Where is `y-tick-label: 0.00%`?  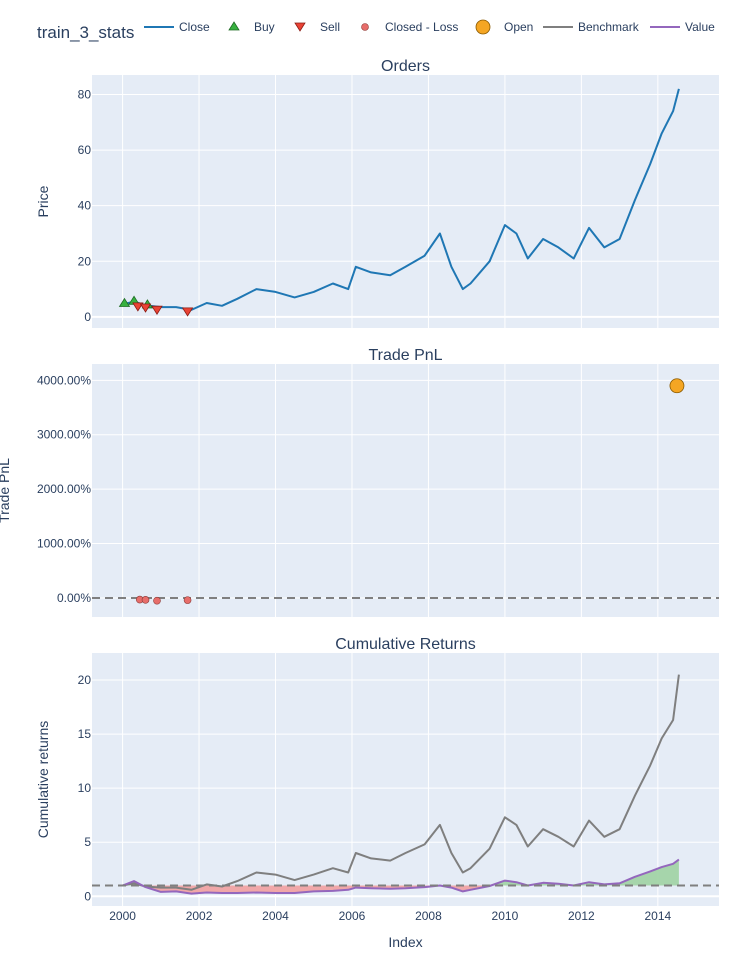 y-tick-label: 0.00% is located at coordinates (74, 598).